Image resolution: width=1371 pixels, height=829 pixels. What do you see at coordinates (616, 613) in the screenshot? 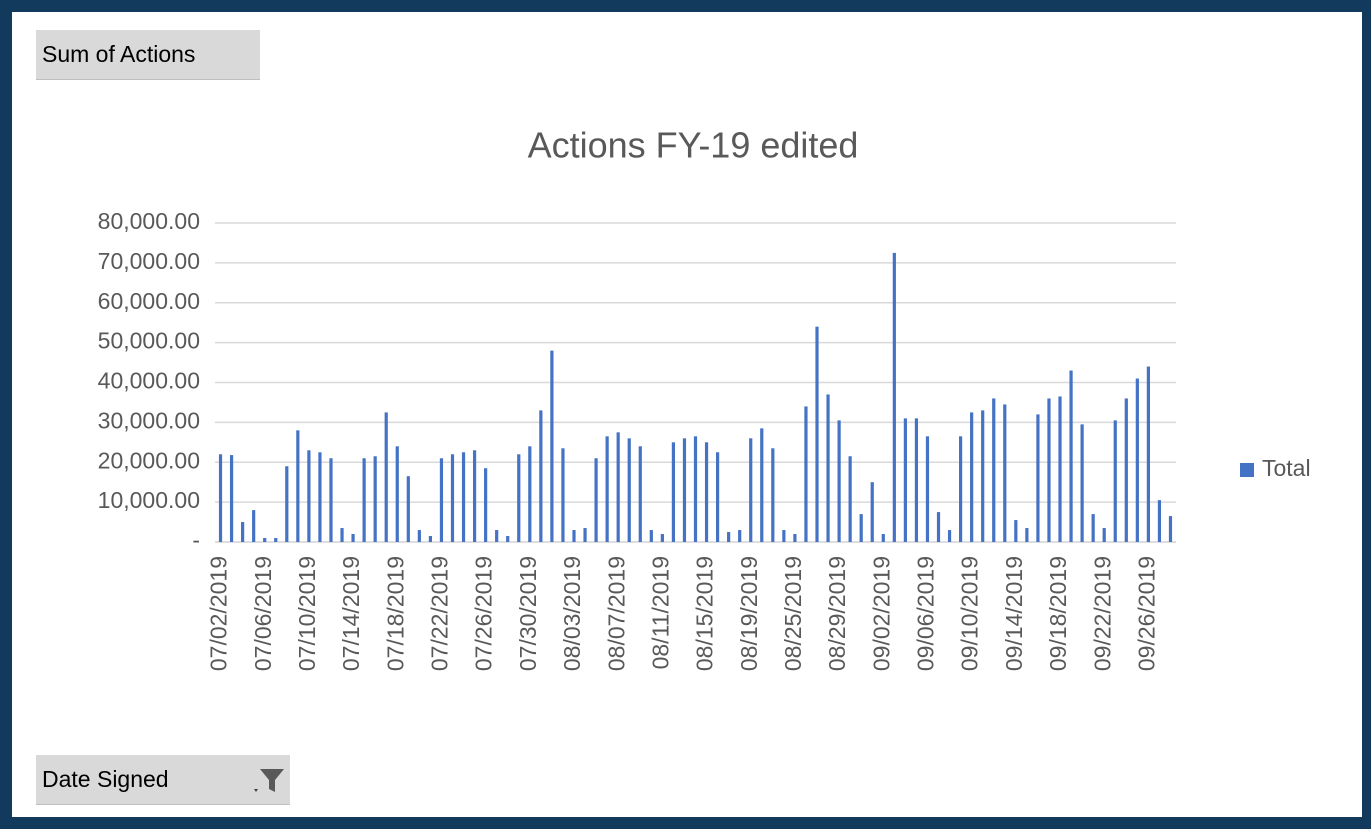
I see `x-tick-label: 08/07/2019` at bounding box center [616, 613].